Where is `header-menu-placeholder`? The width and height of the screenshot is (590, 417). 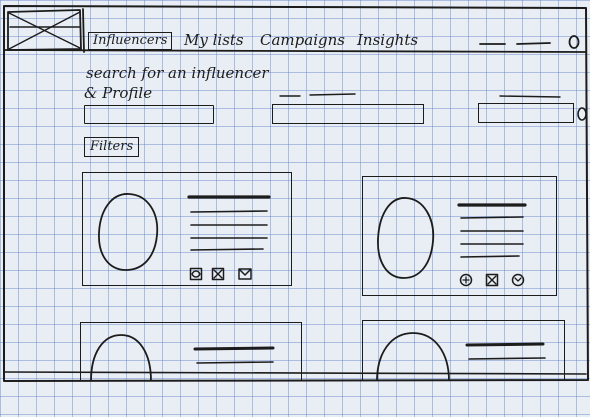
header-menu-placeholder is located at coordinates (515, 43).